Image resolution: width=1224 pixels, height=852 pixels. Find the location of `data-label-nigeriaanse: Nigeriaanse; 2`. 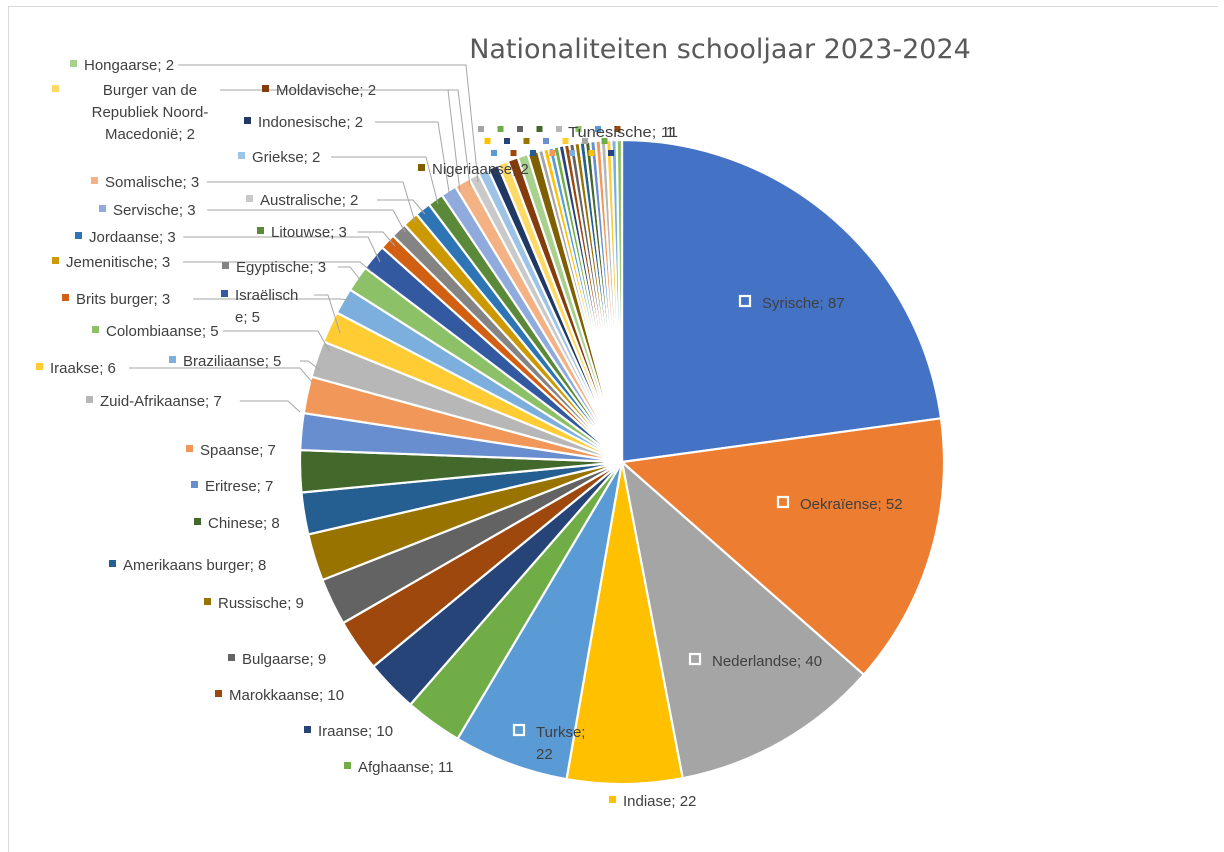

data-label-nigeriaanse: Nigeriaanse; 2 is located at coordinates (473, 169).